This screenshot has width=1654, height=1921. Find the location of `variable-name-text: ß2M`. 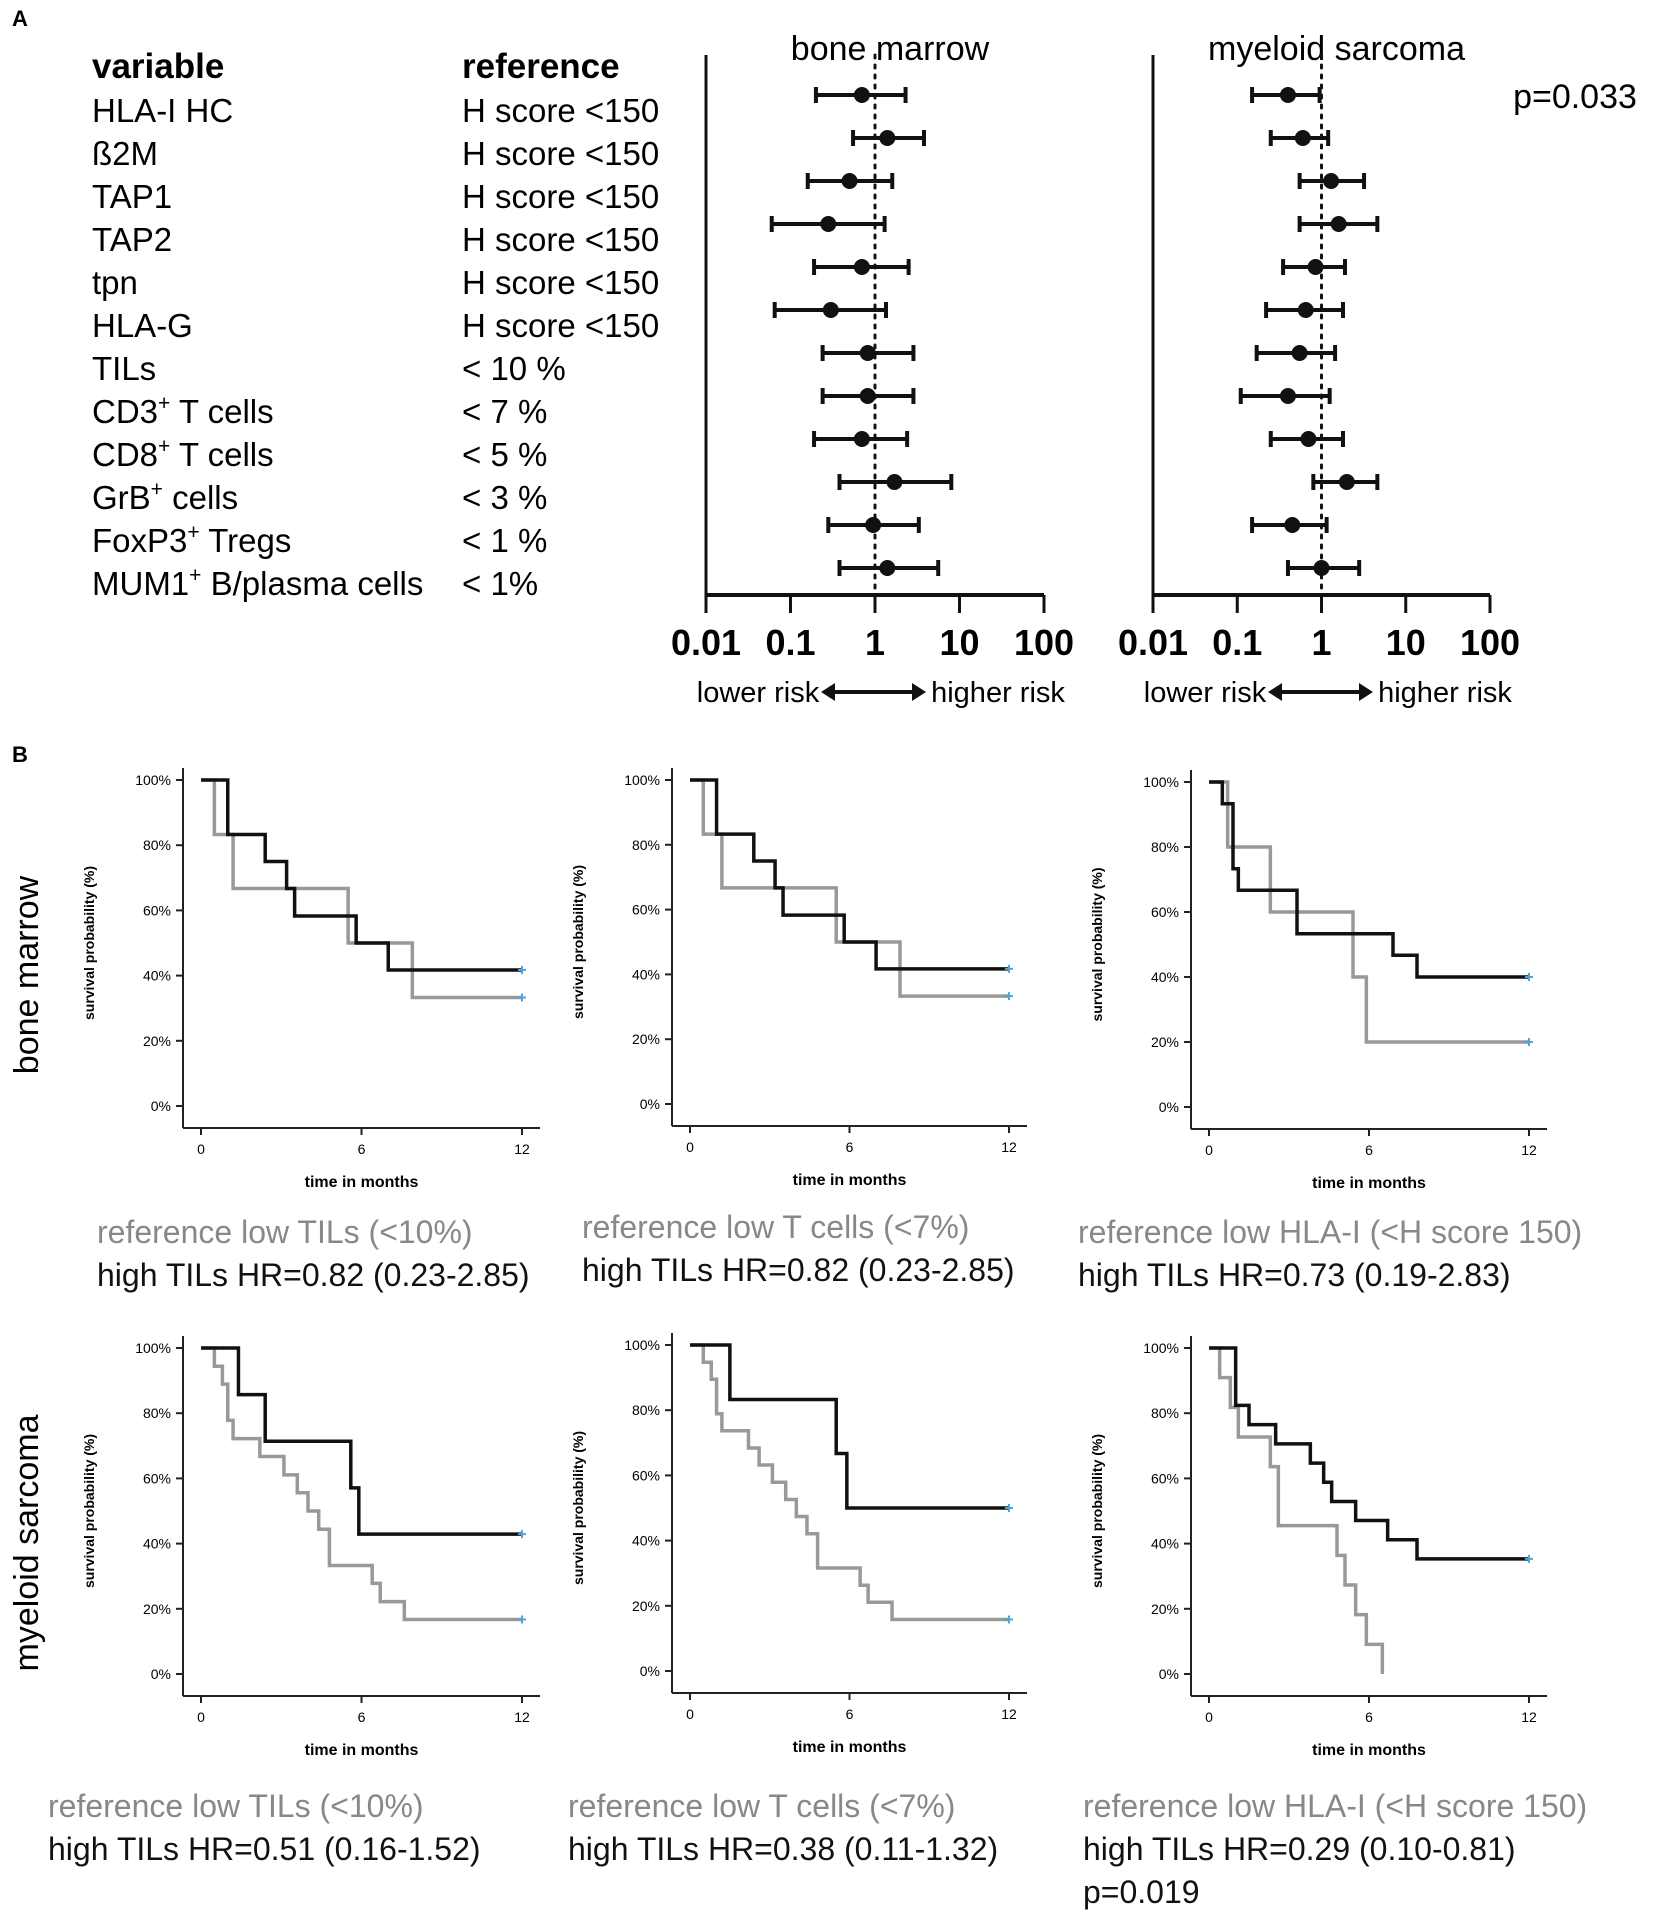

variable-name-text: ß2M is located at coordinates (125, 153).